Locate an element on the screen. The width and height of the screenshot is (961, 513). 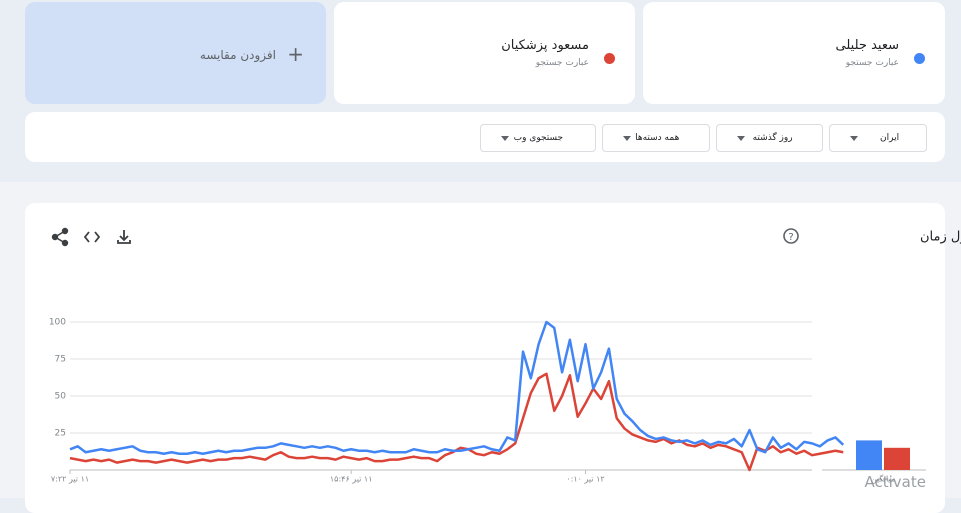
filter-dropdown: جستجوی وب is located at coordinates (538, 138).